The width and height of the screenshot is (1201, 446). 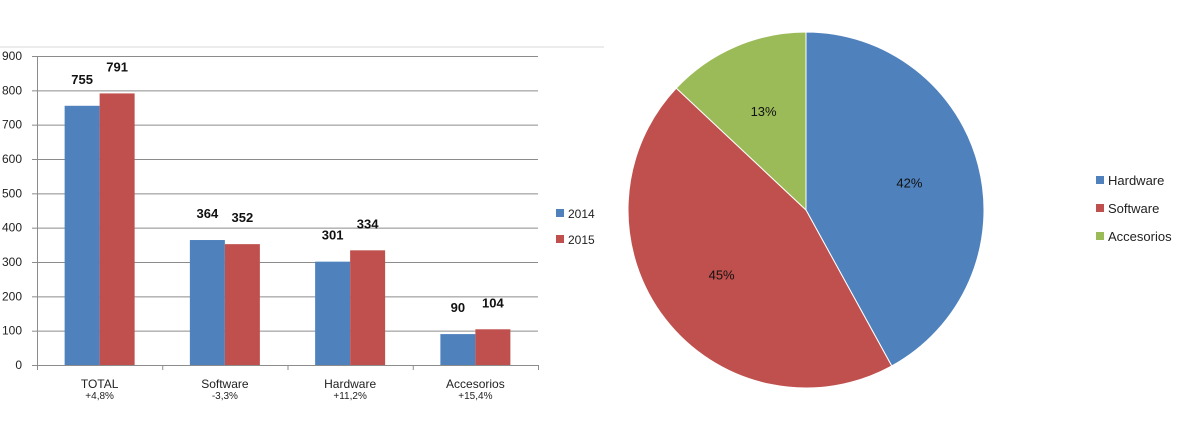 What do you see at coordinates (764, 111) in the screenshot?
I see `pie-percent-label: 13%` at bounding box center [764, 111].